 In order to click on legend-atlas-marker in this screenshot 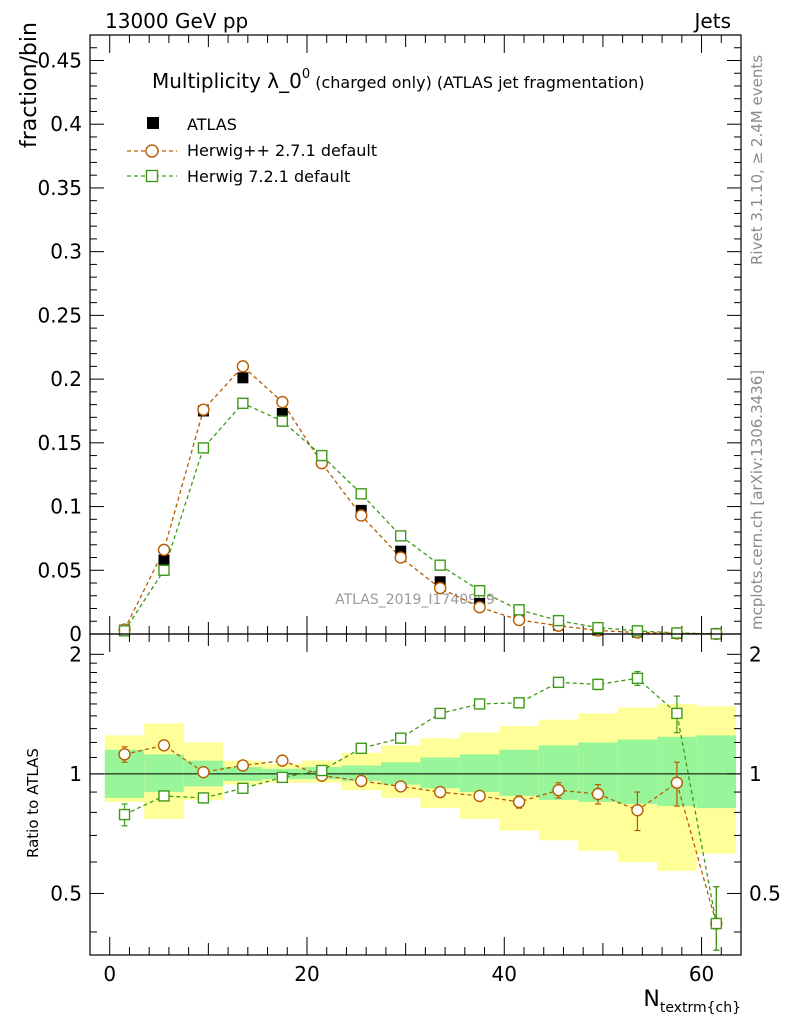, I will do `click(153, 123)`.